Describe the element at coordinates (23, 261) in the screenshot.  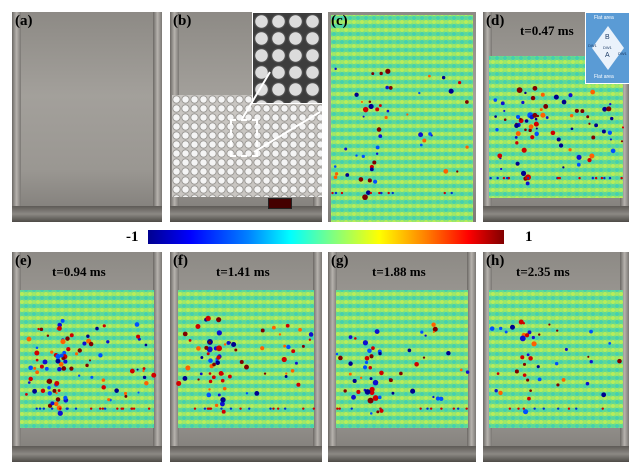
I see `panel-label: (e)` at that location.